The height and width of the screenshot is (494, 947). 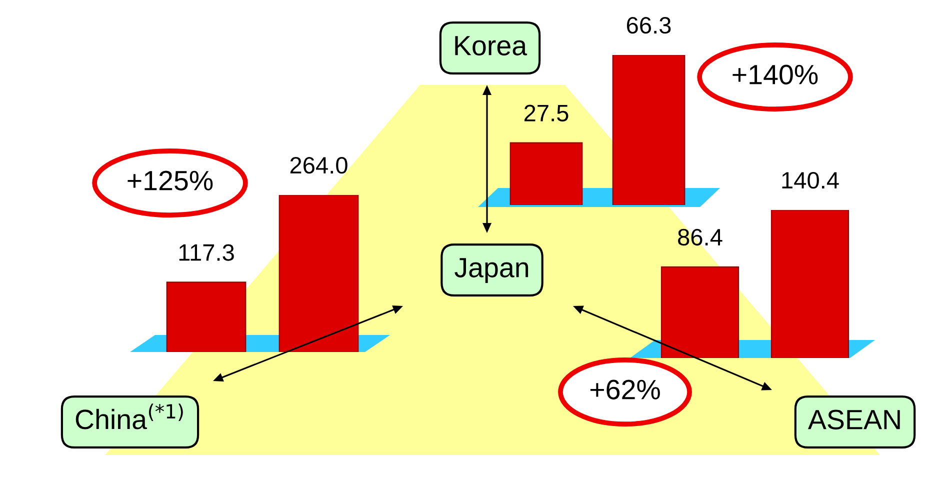 What do you see at coordinates (491, 46) in the screenshot?
I see `annotation: Korea` at bounding box center [491, 46].